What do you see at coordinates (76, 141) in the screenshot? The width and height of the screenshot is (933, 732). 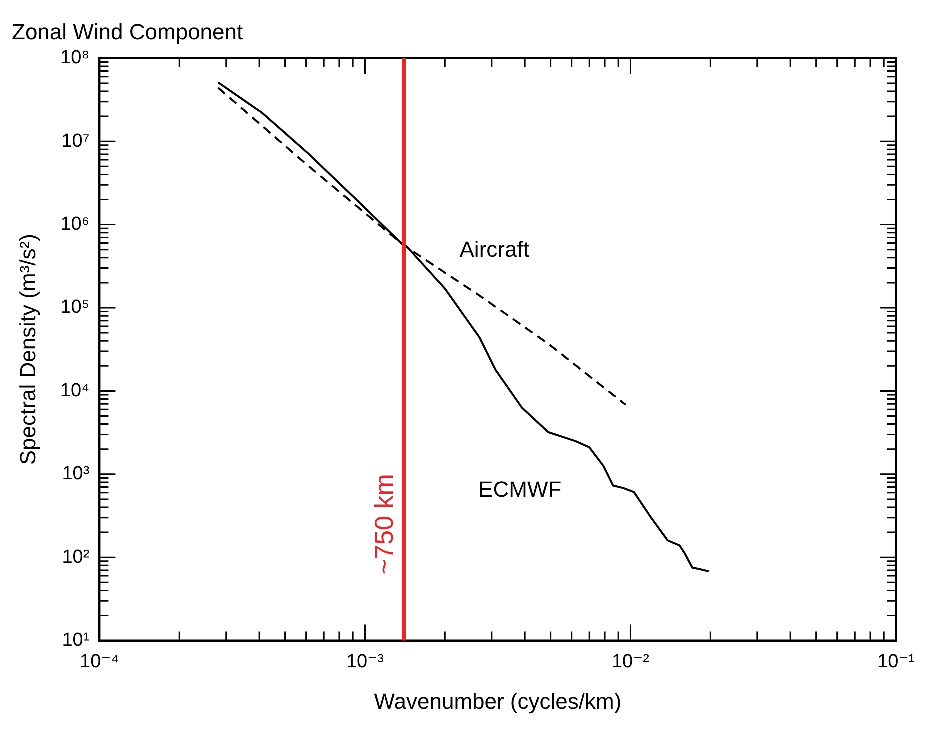 I see `y-tick-label: 10⁷` at bounding box center [76, 141].